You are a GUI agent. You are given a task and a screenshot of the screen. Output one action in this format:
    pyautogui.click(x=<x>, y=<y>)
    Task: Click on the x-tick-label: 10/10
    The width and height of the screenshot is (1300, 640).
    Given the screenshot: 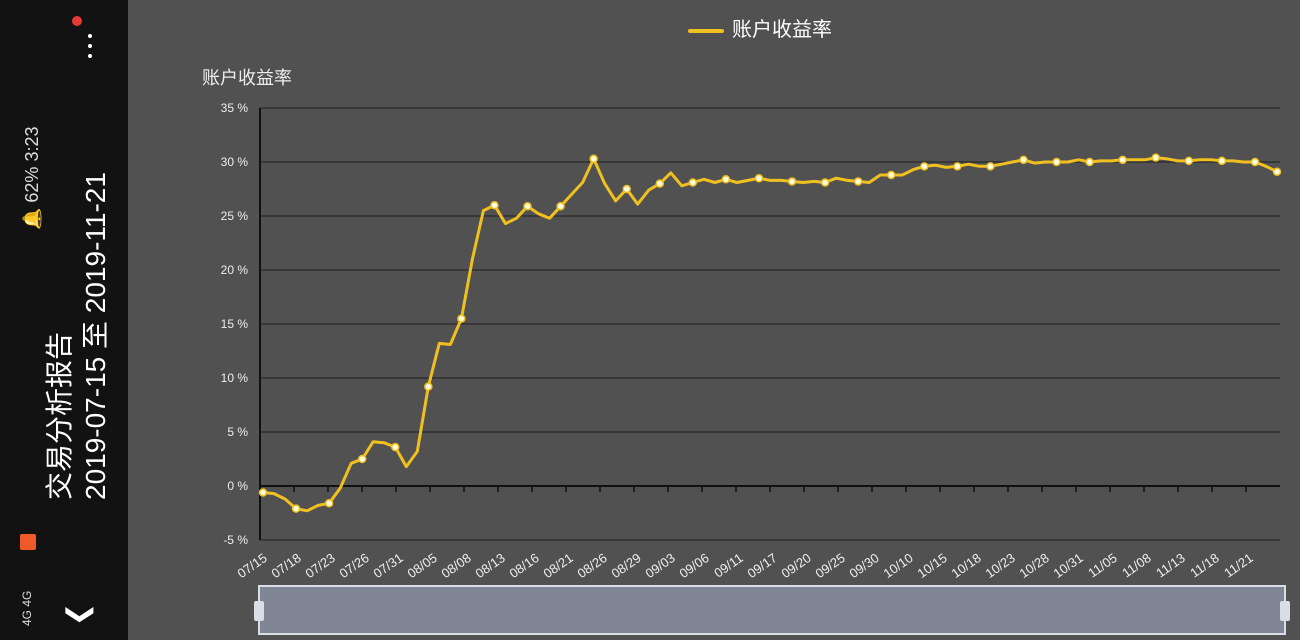 What is the action you would take?
    pyautogui.click(x=897, y=565)
    